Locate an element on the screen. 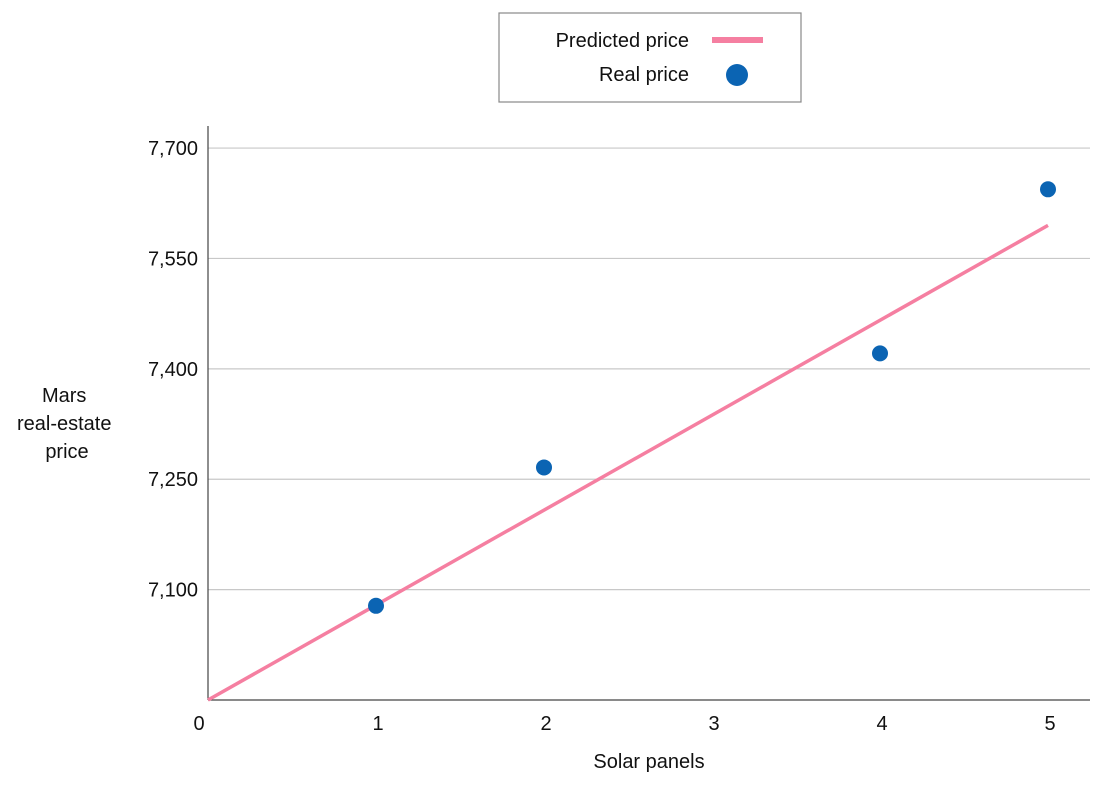  y-axis-title-line: Mars is located at coordinates (64, 396).